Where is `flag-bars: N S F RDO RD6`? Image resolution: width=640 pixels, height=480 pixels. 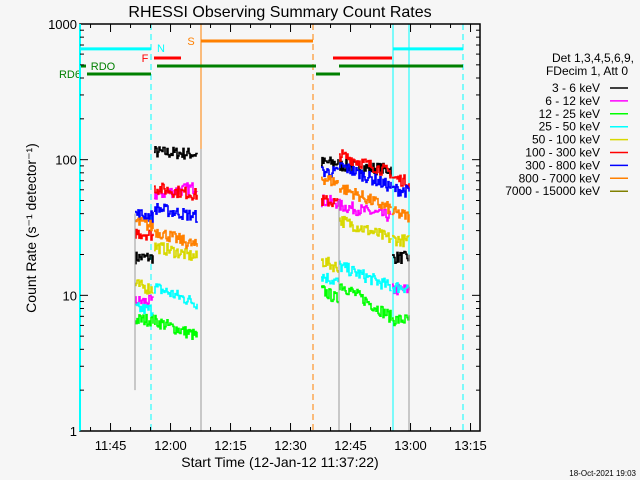 flag-bars: N S F RDO RD6 is located at coordinates (261, 58).